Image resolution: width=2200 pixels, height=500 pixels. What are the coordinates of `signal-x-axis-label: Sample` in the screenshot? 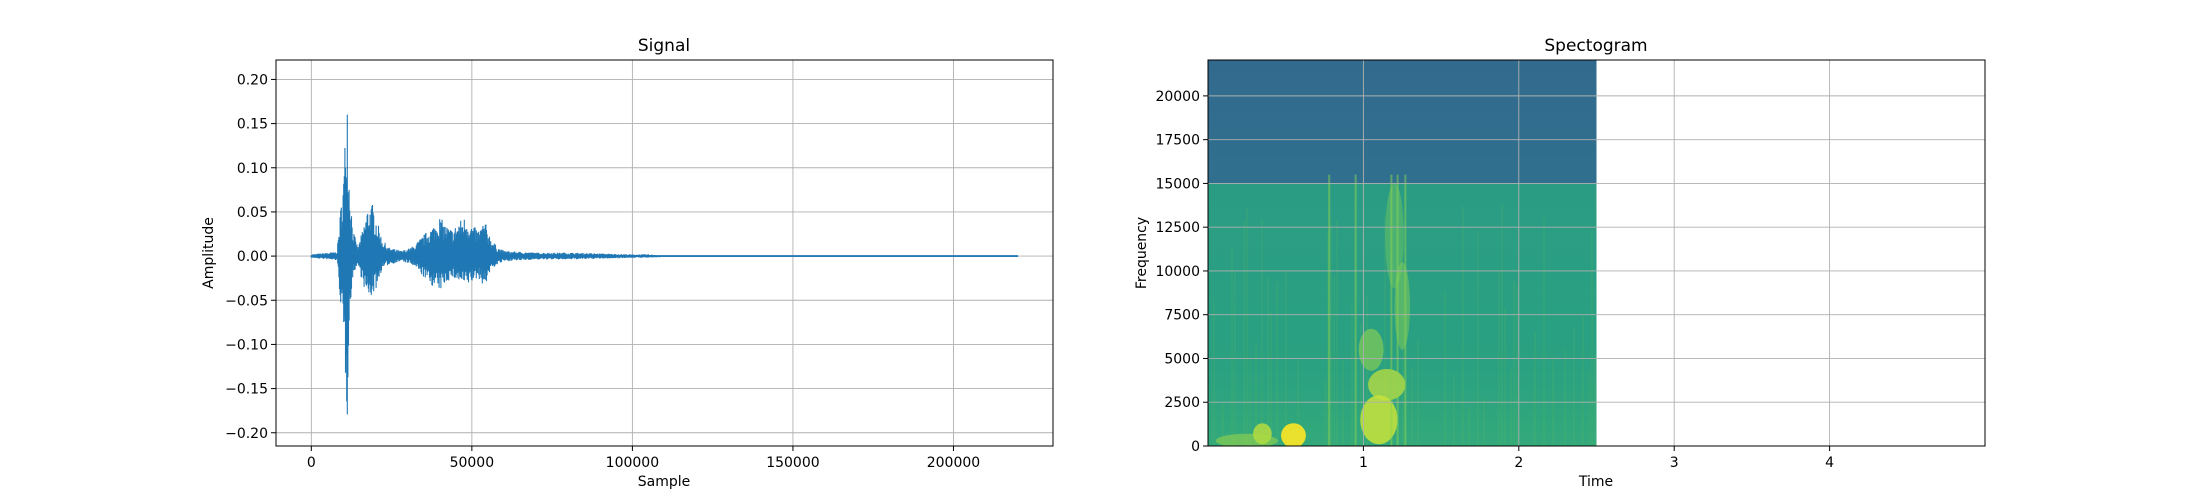 It's located at (664, 482).